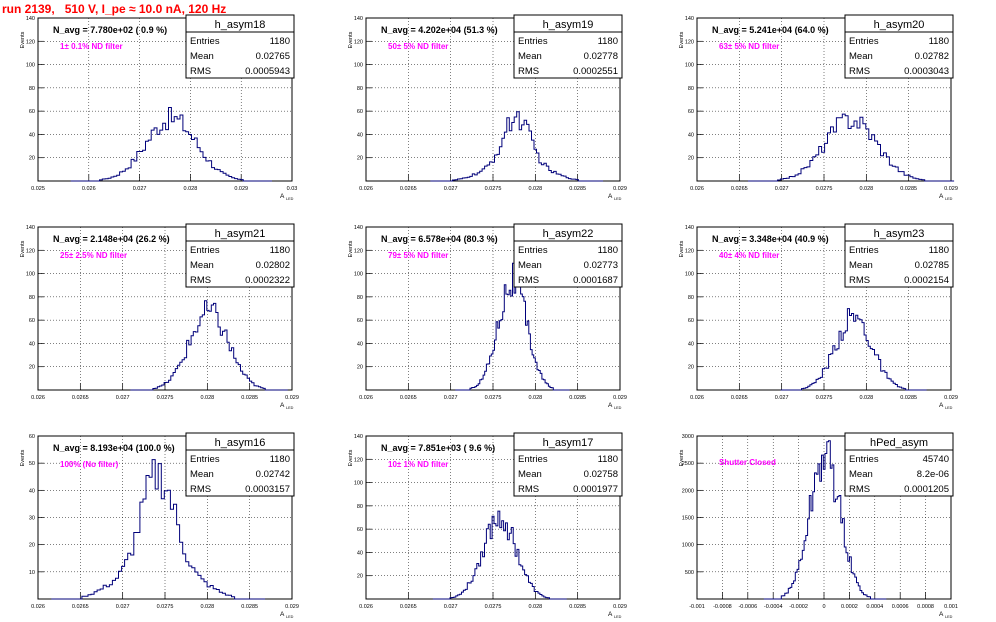 Image resolution: width=996 pixels, height=622 pixels. I want to click on stats-value: 0.02778, so click(601, 56).